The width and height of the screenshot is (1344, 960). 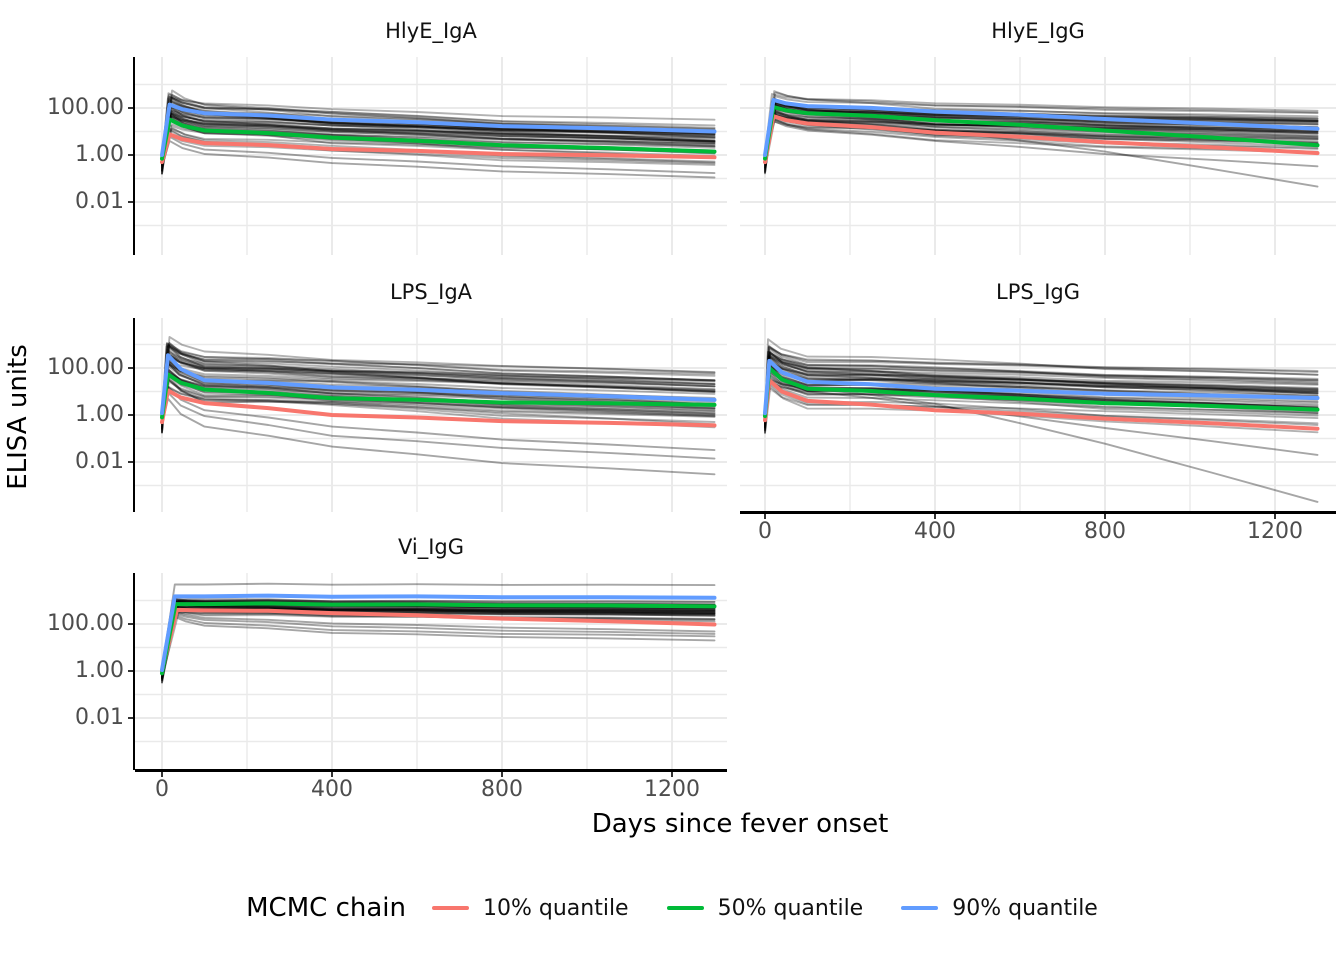 What do you see at coordinates (450, 908) in the screenshot?
I see `legend-swatch-10-quantile` at bounding box center [450, 908].